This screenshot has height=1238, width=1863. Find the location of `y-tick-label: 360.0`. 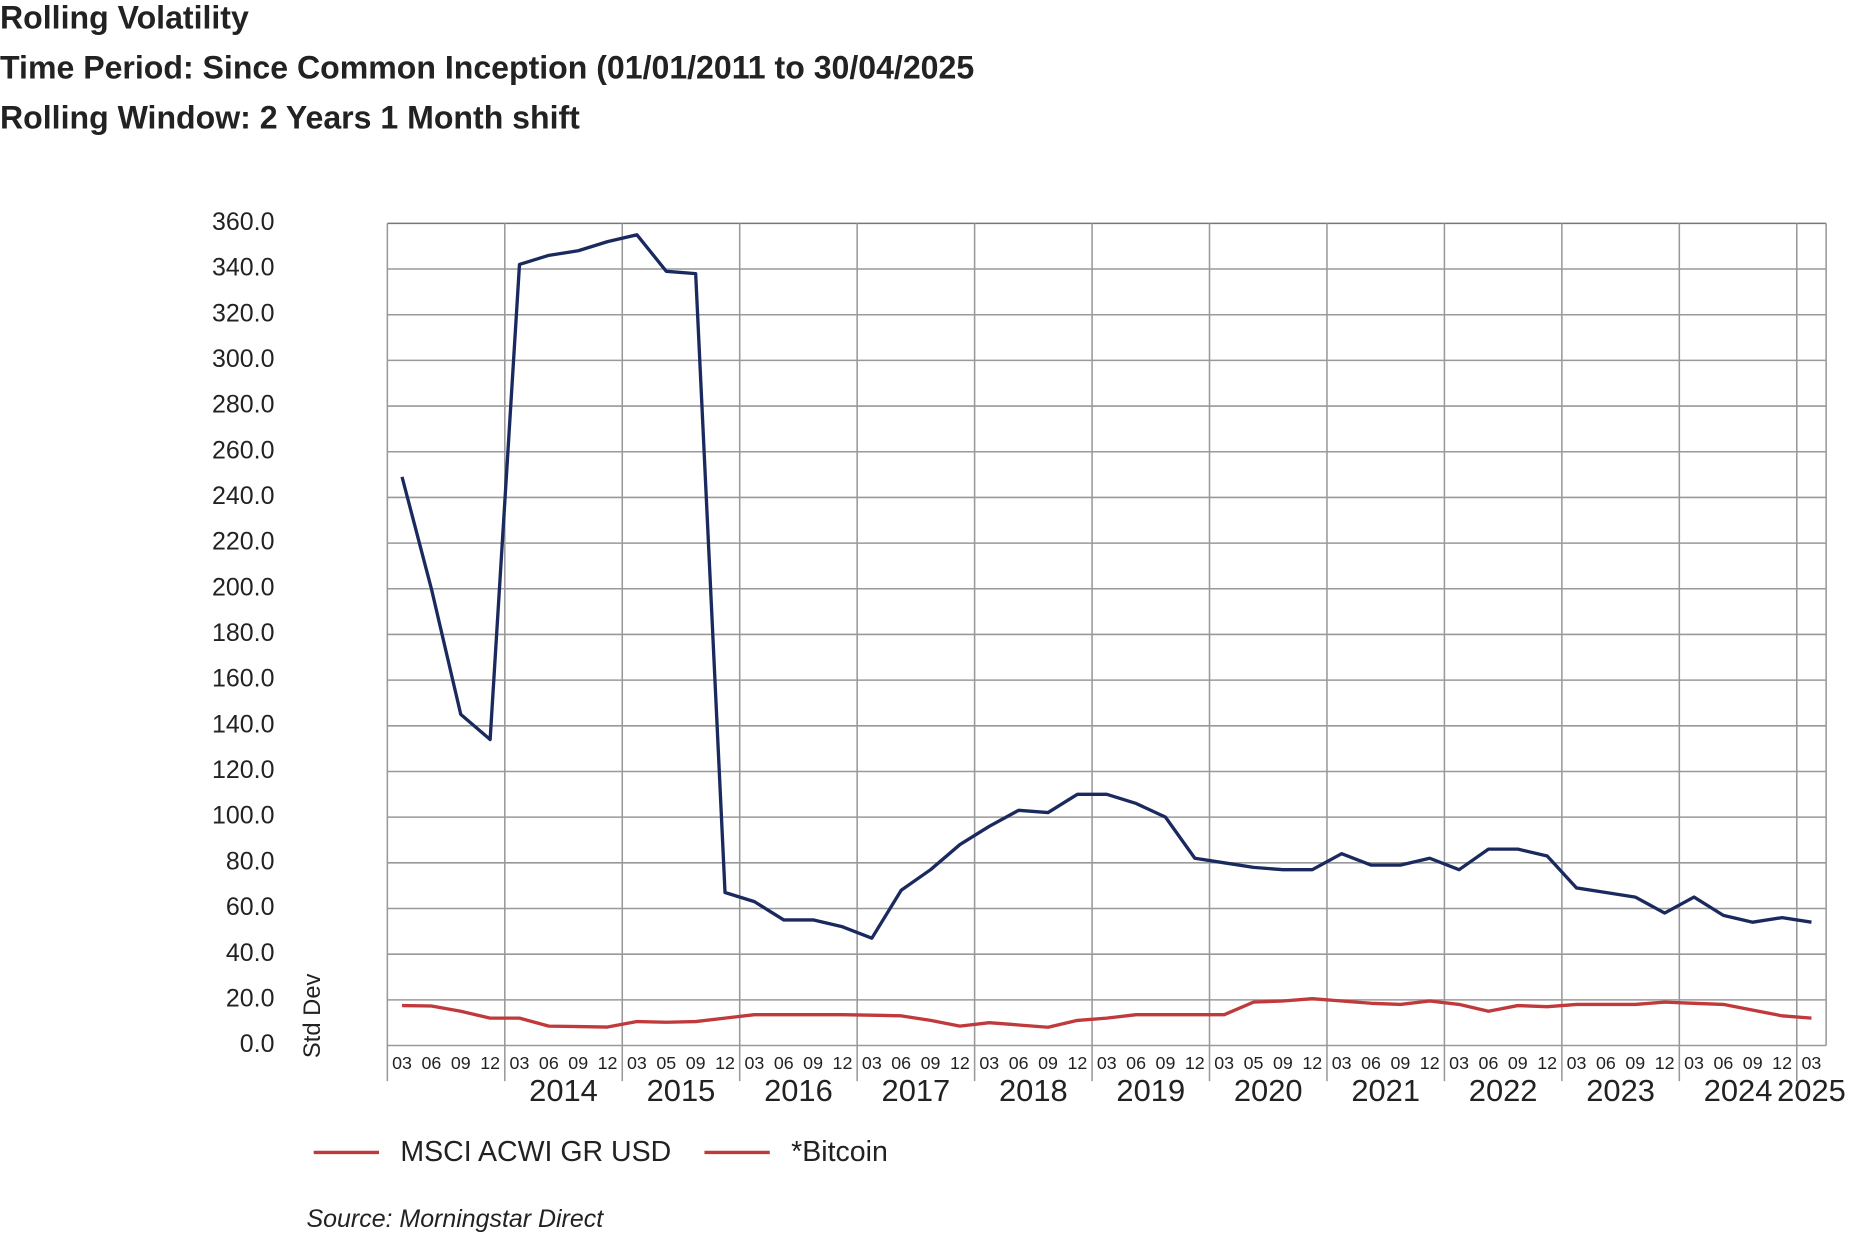

y-tick-label: 360.0 is located at coordinates (243, 222).